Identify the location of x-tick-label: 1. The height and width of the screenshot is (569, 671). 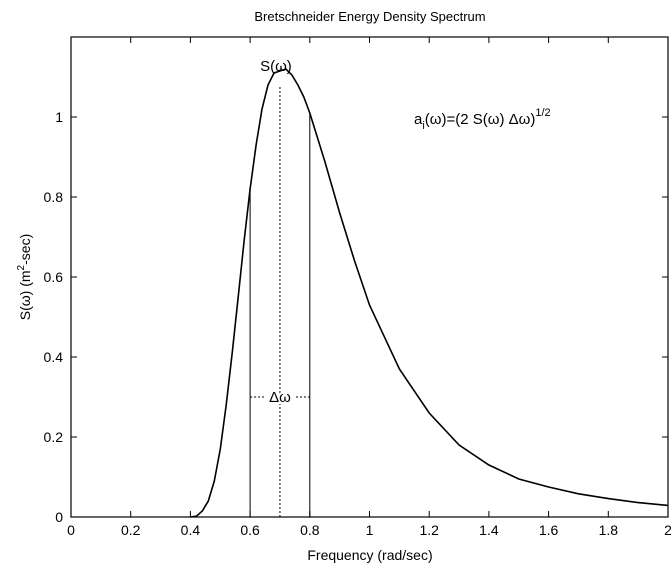
(370, 530).